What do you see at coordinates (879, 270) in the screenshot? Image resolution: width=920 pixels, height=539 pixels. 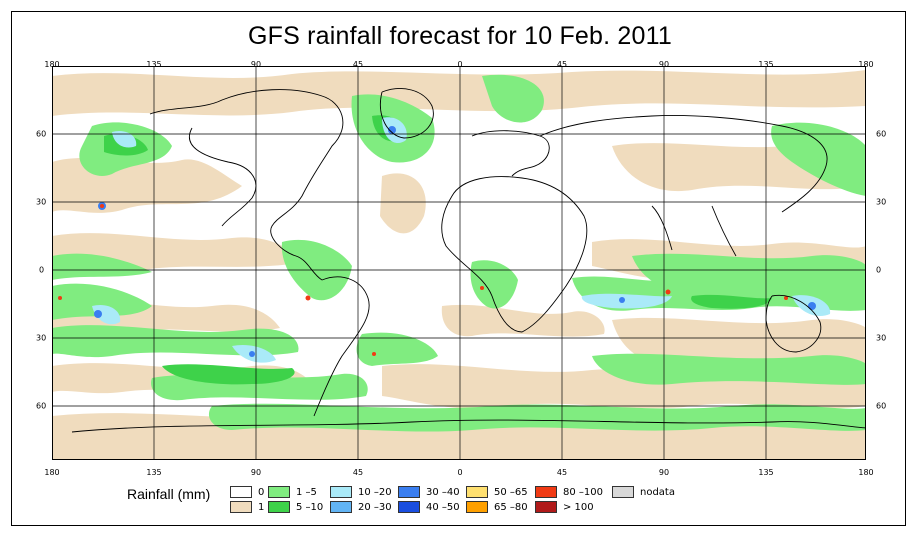 I see `lat-tick-right: 0` at bounding box center [879, 270].